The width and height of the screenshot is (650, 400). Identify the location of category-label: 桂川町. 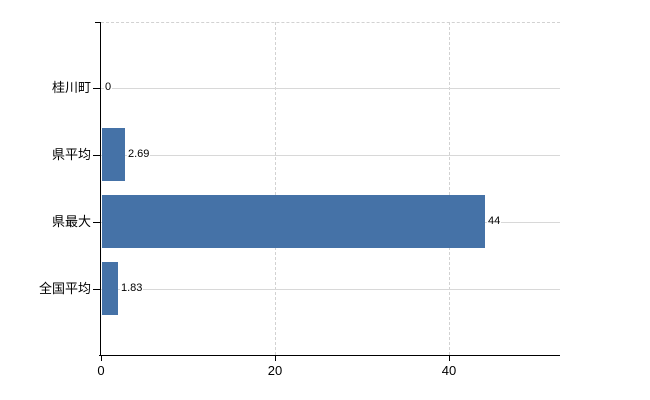
(71, 87).